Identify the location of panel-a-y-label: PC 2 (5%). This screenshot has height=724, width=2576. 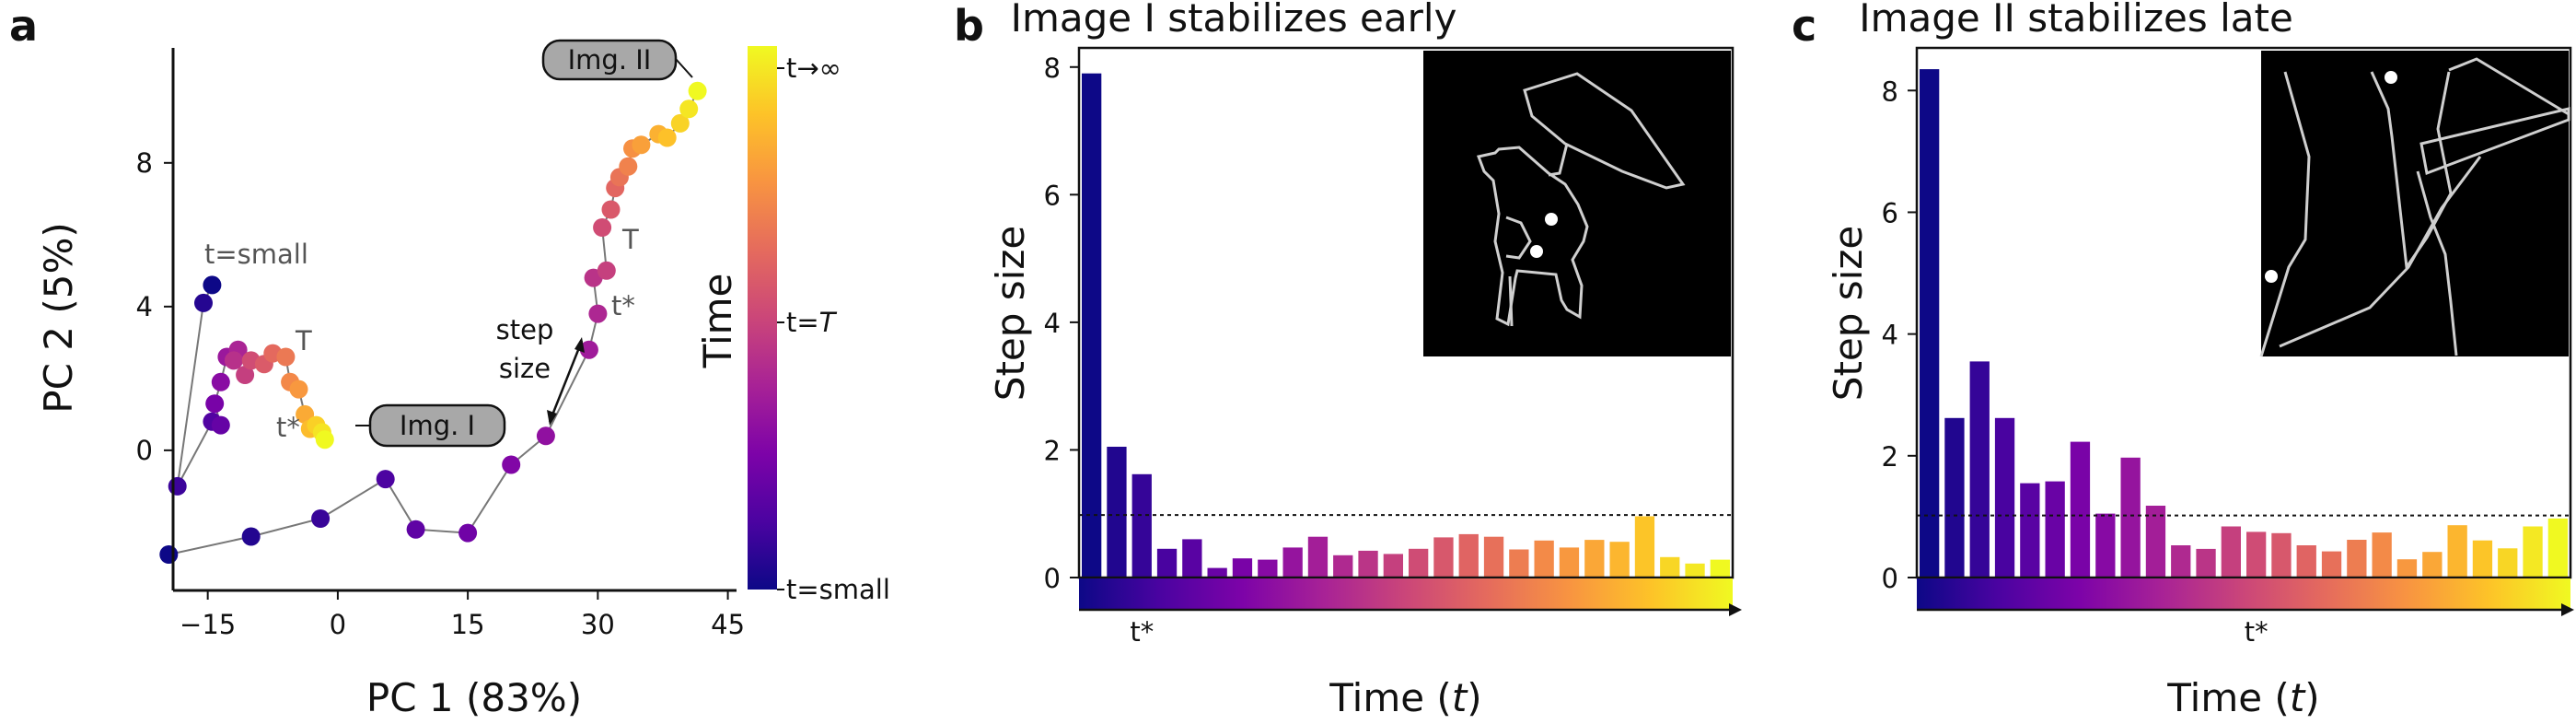
(58, 317).